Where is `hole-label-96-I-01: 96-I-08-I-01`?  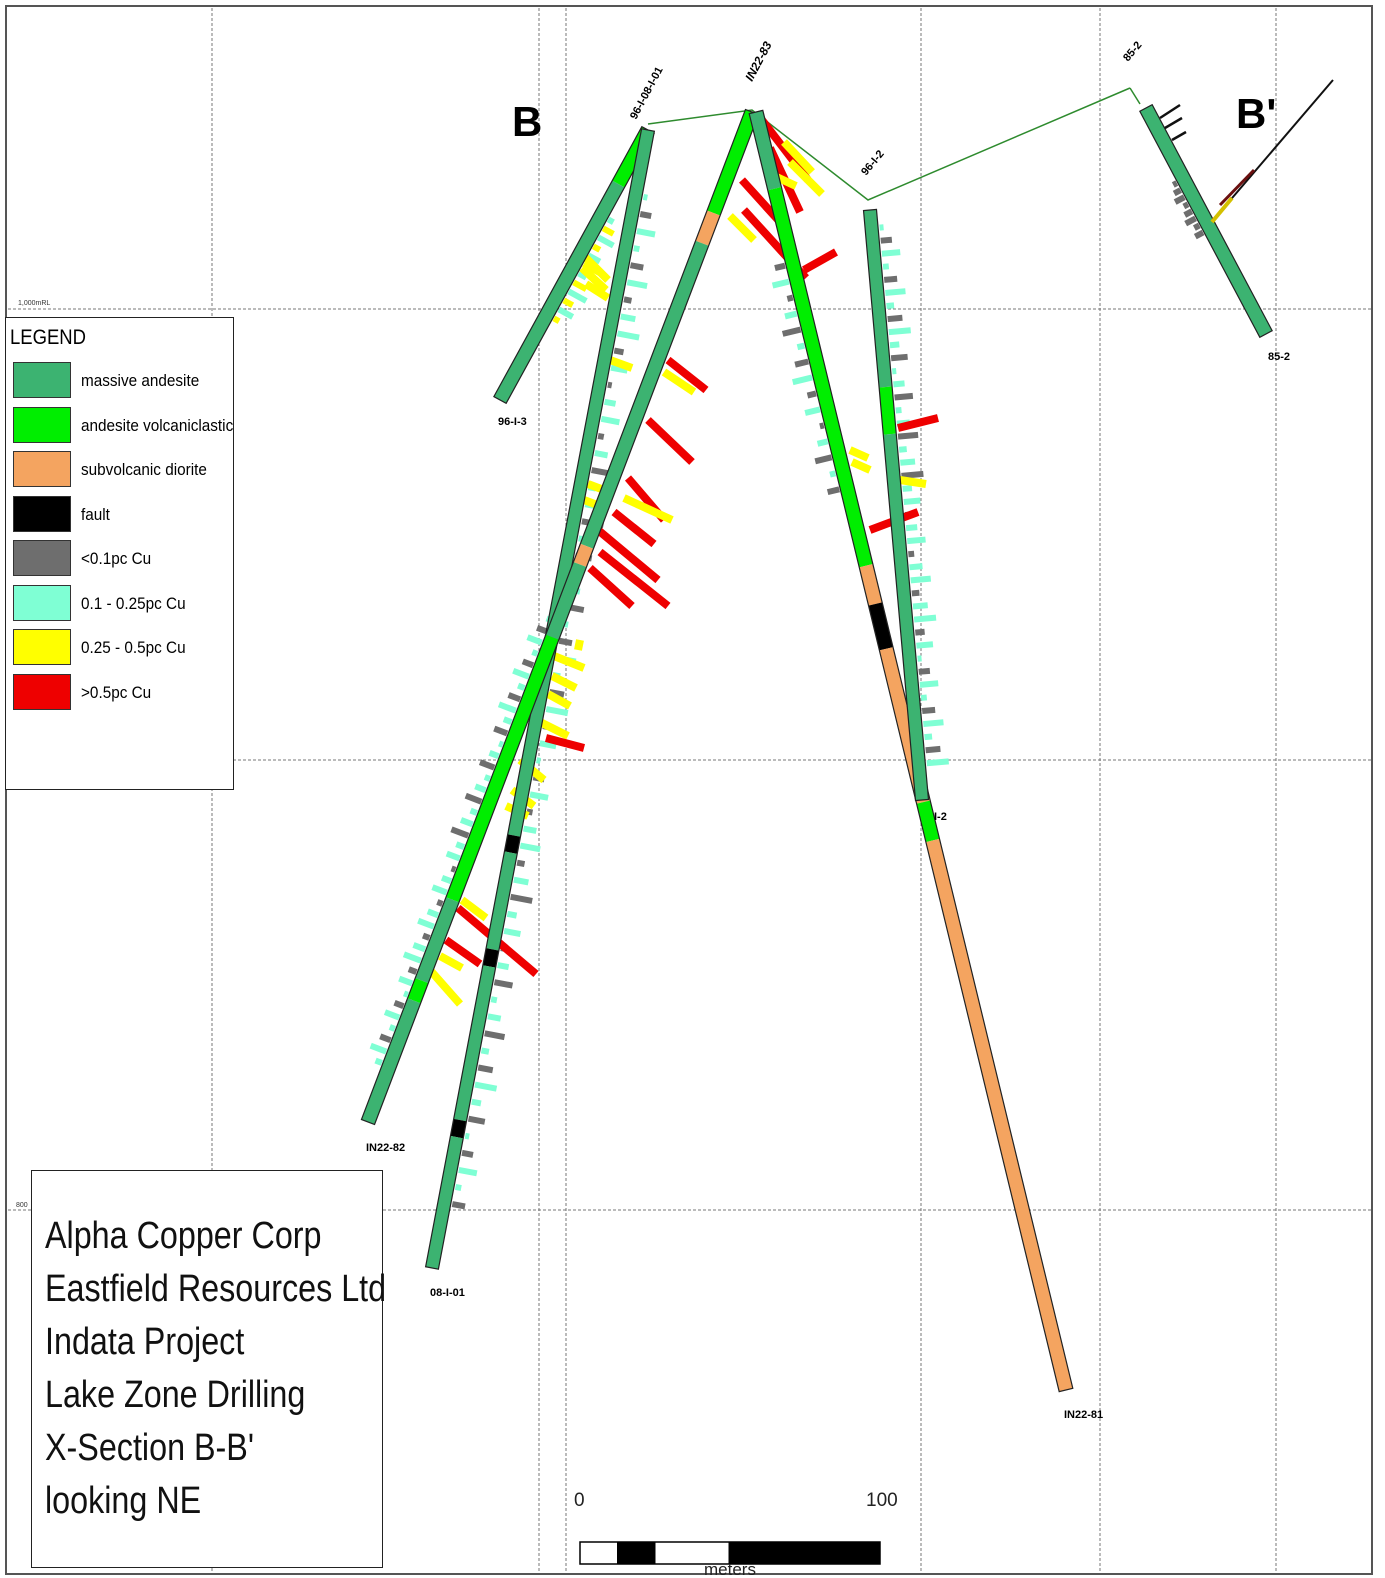 hole-label-96-I-01: 96-I-08-I-01 is located at coordinates (647, 93).